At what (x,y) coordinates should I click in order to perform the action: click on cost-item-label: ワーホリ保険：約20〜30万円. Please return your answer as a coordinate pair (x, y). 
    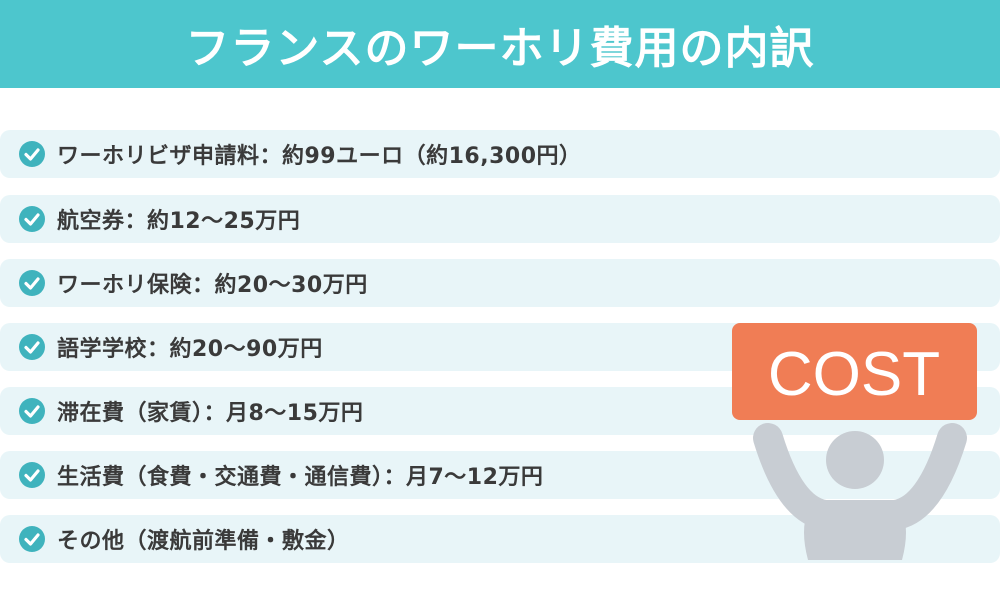
    Looking at the image, I should click on (212, 285).